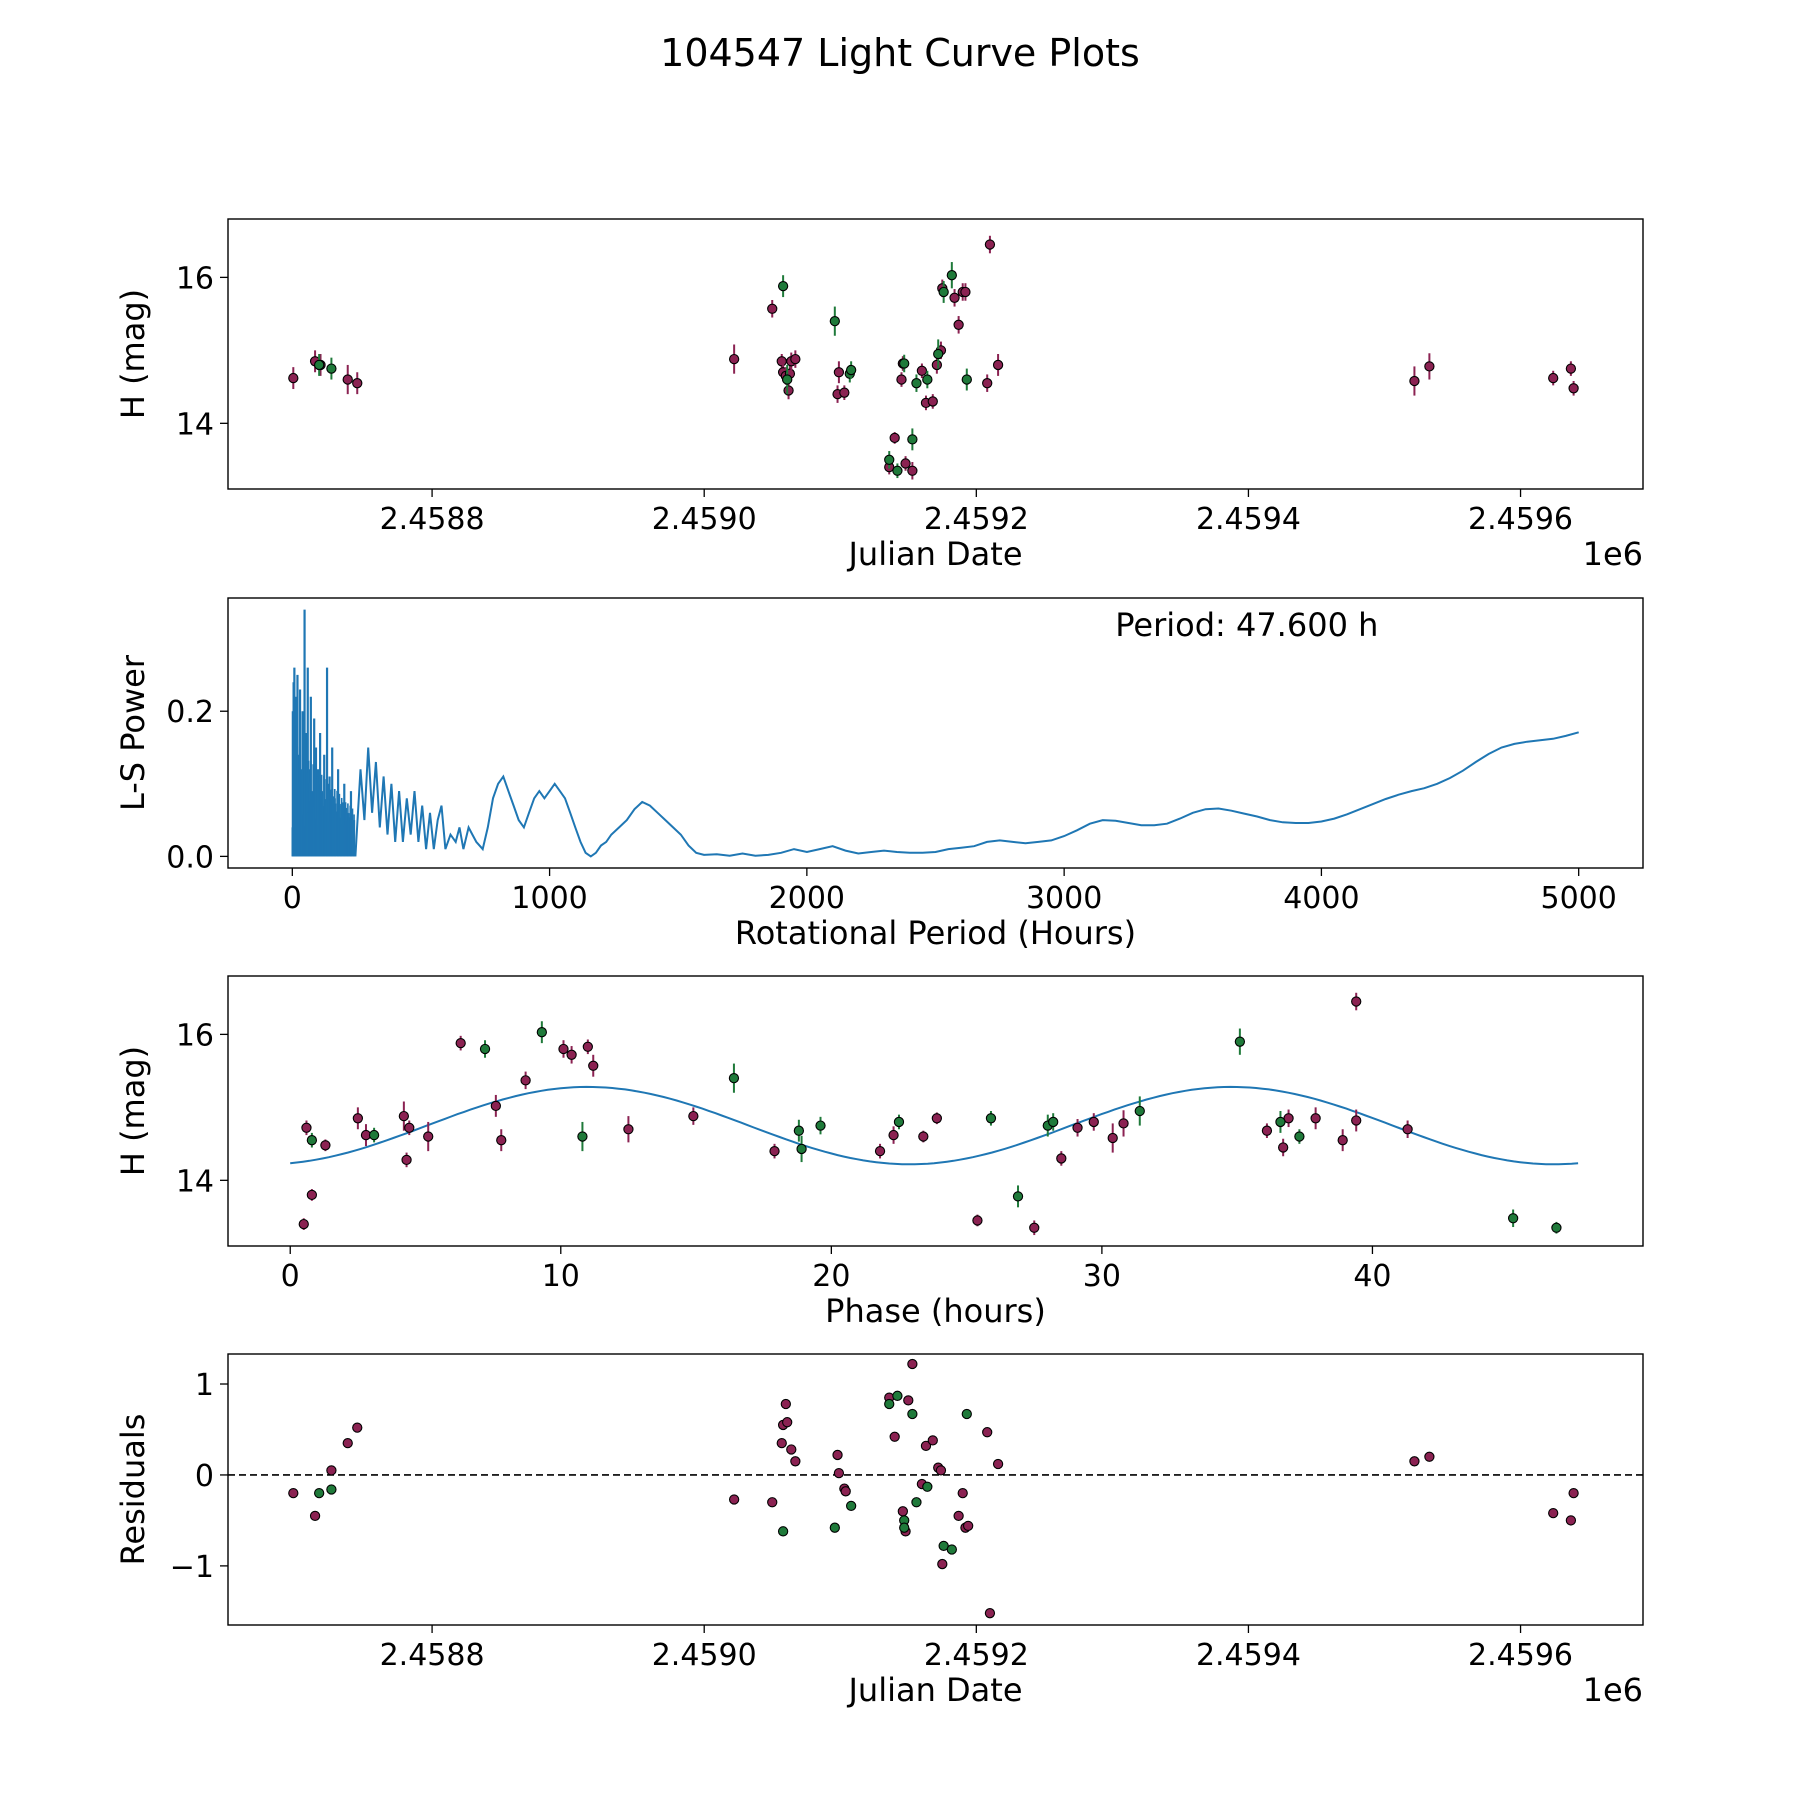 The height and width of the screenshot is (1800, 1800). I want to click on y-tick-label: 14, so click(195, 1181).